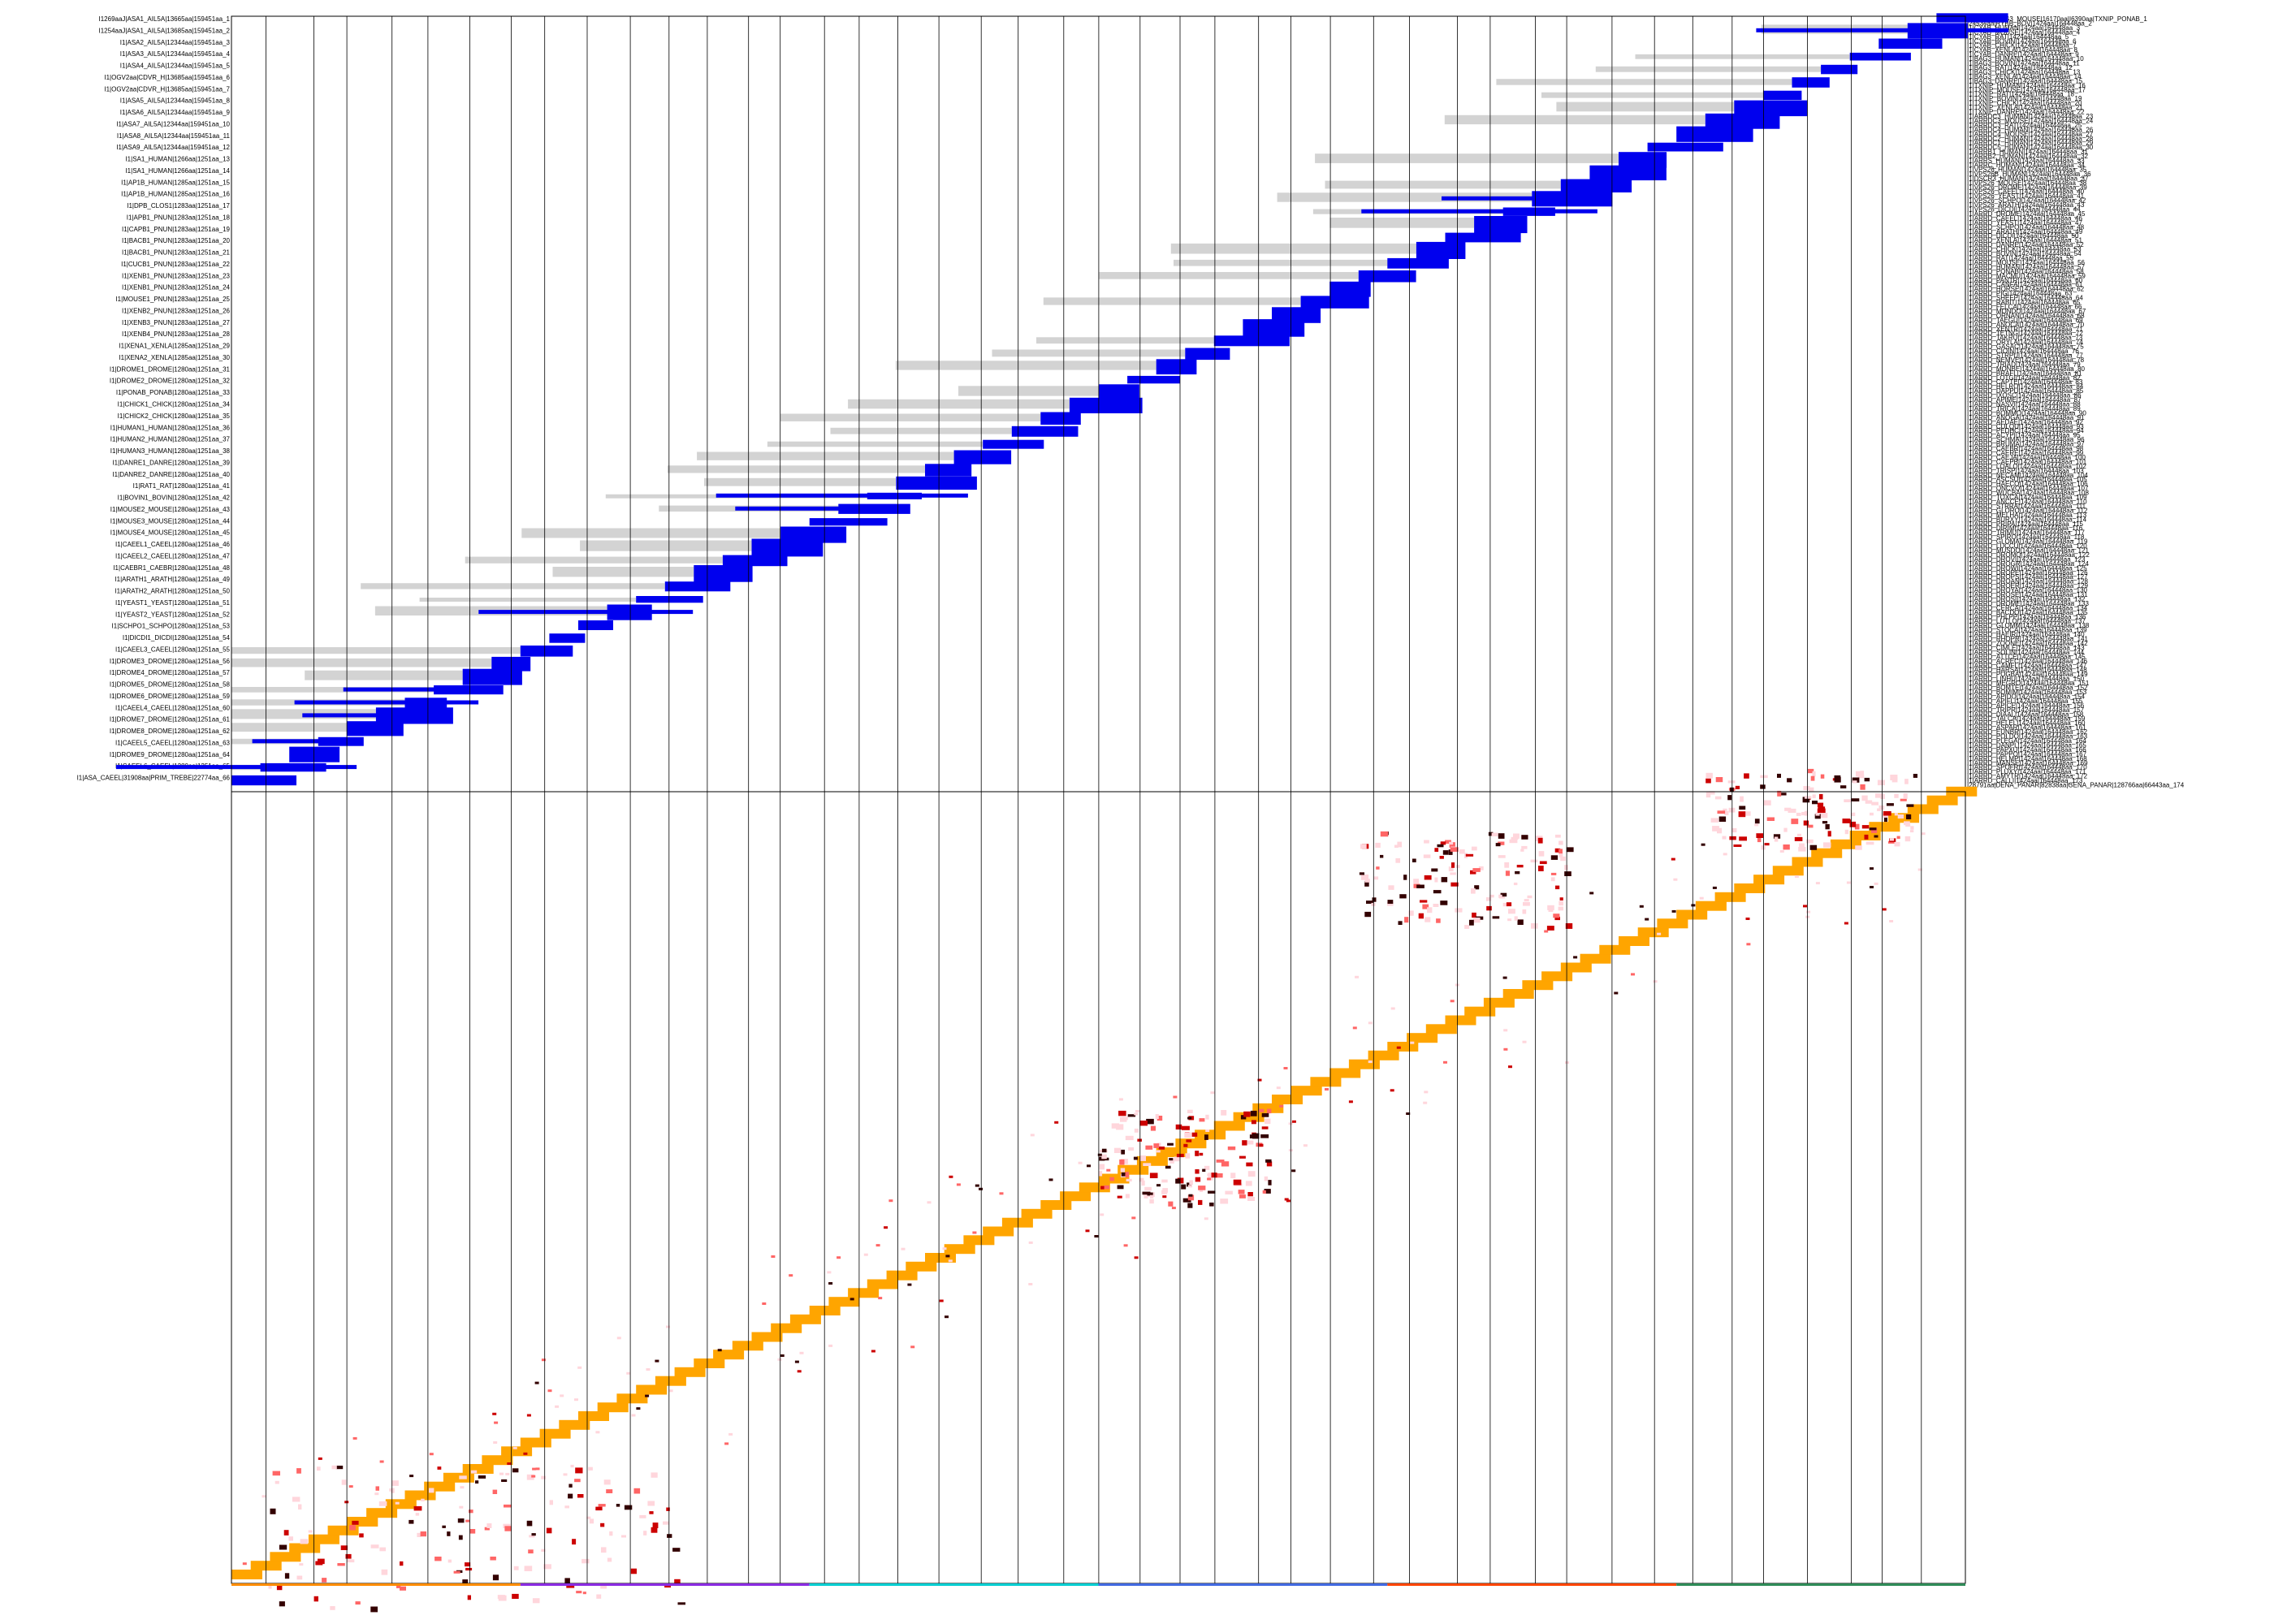 The image size is (2274, 1624). What do you see at coordinates (1532, 1585) in the screenshot?
I see `axis-strip-segment` at bounding box center [1532, 1585].